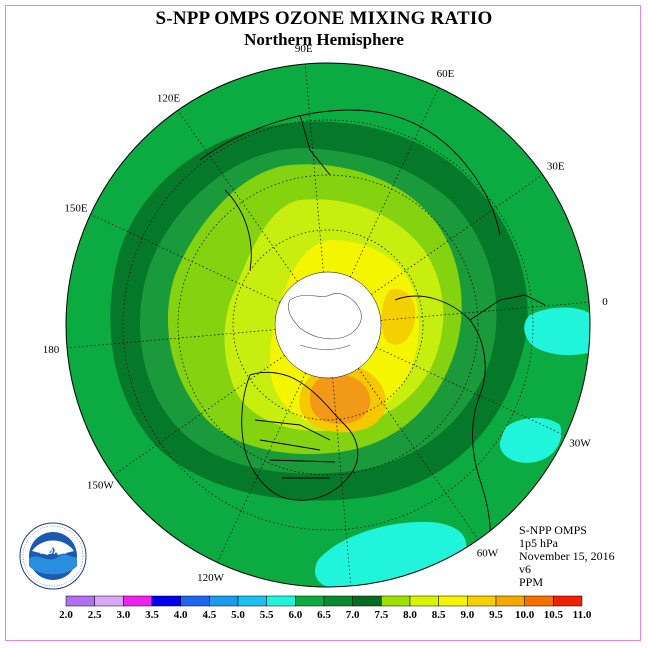 This screenshot has width=648, height=648. I want to click on continent-outline-europe-africa, so click(470, 432).